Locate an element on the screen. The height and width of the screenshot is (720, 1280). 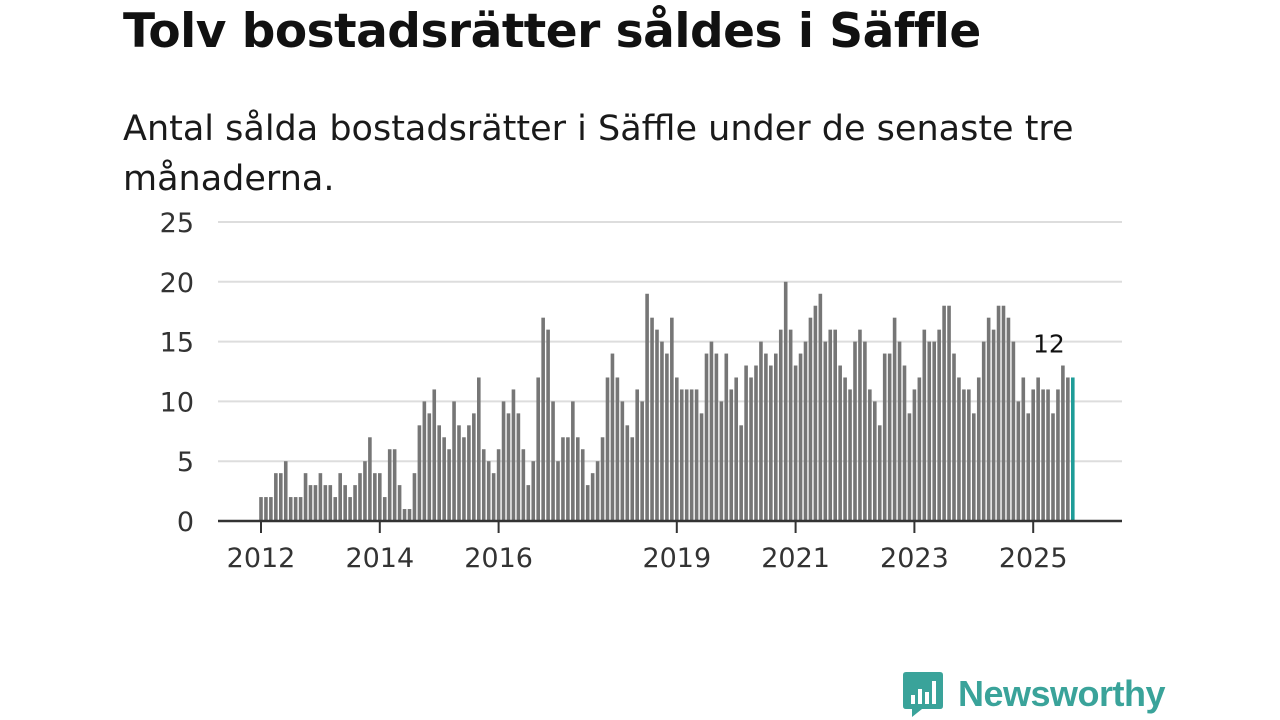
y-tick-label: 5 is located at coordinates (185, 462).